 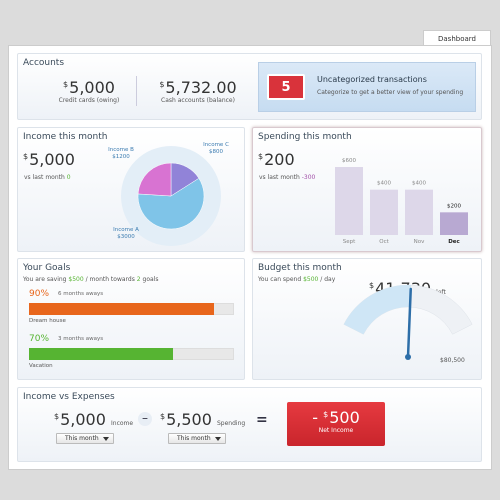 I want to click on slice-name: Income C, so click(x=216, y=145).